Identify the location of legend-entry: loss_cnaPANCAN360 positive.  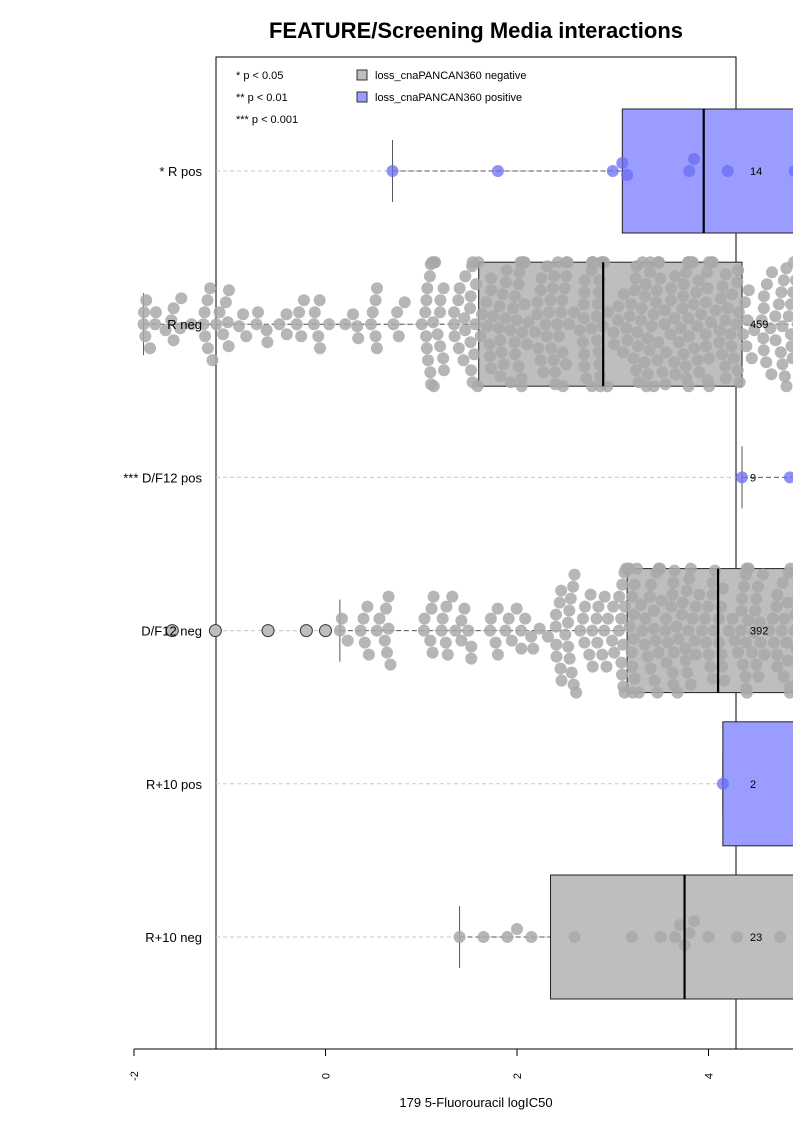
(448, 98).